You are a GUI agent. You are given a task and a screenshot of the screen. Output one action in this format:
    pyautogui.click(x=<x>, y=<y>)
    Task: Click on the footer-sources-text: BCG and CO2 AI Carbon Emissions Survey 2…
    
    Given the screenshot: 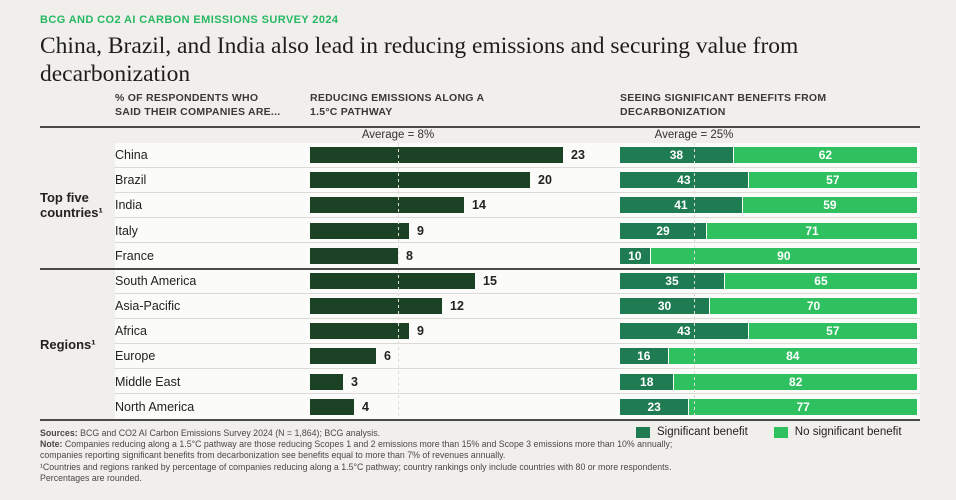 What is the action you would take?
    pyautogui.click(x=229, y=433)
    